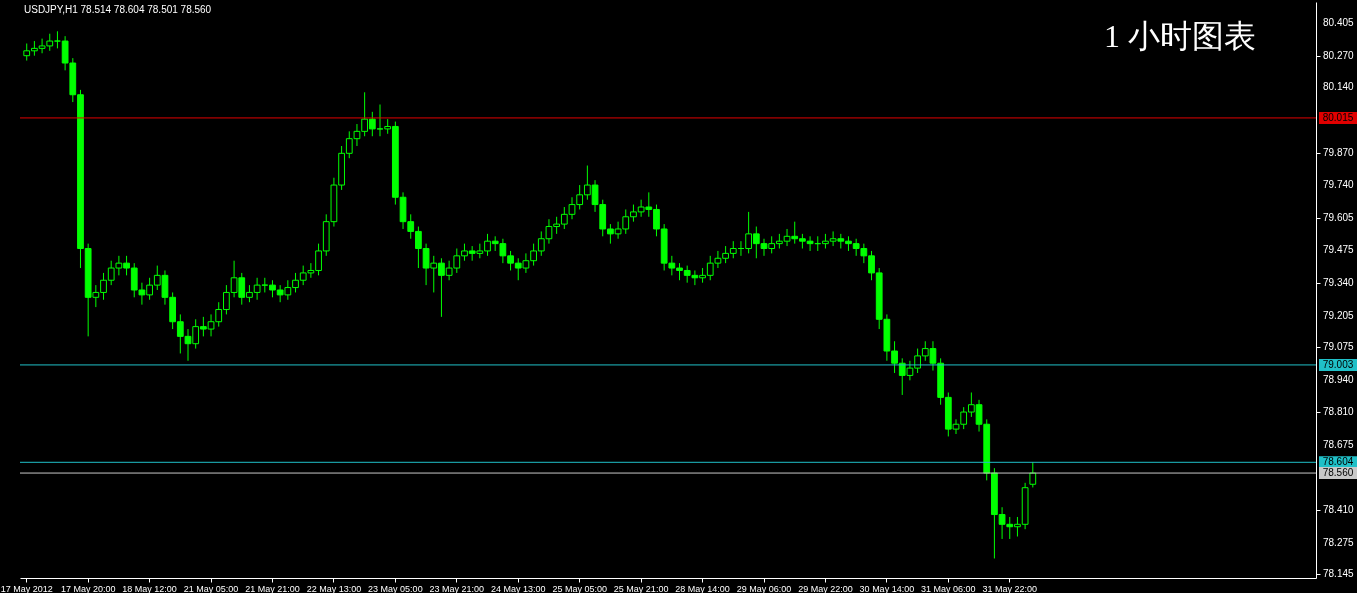 Image resolution: width=1366 pixels, height=595 pixels. Describe the element at coordinates (764, 588) in the screenshot. I see `x-tick-label: 29 May 06:00` at that location.